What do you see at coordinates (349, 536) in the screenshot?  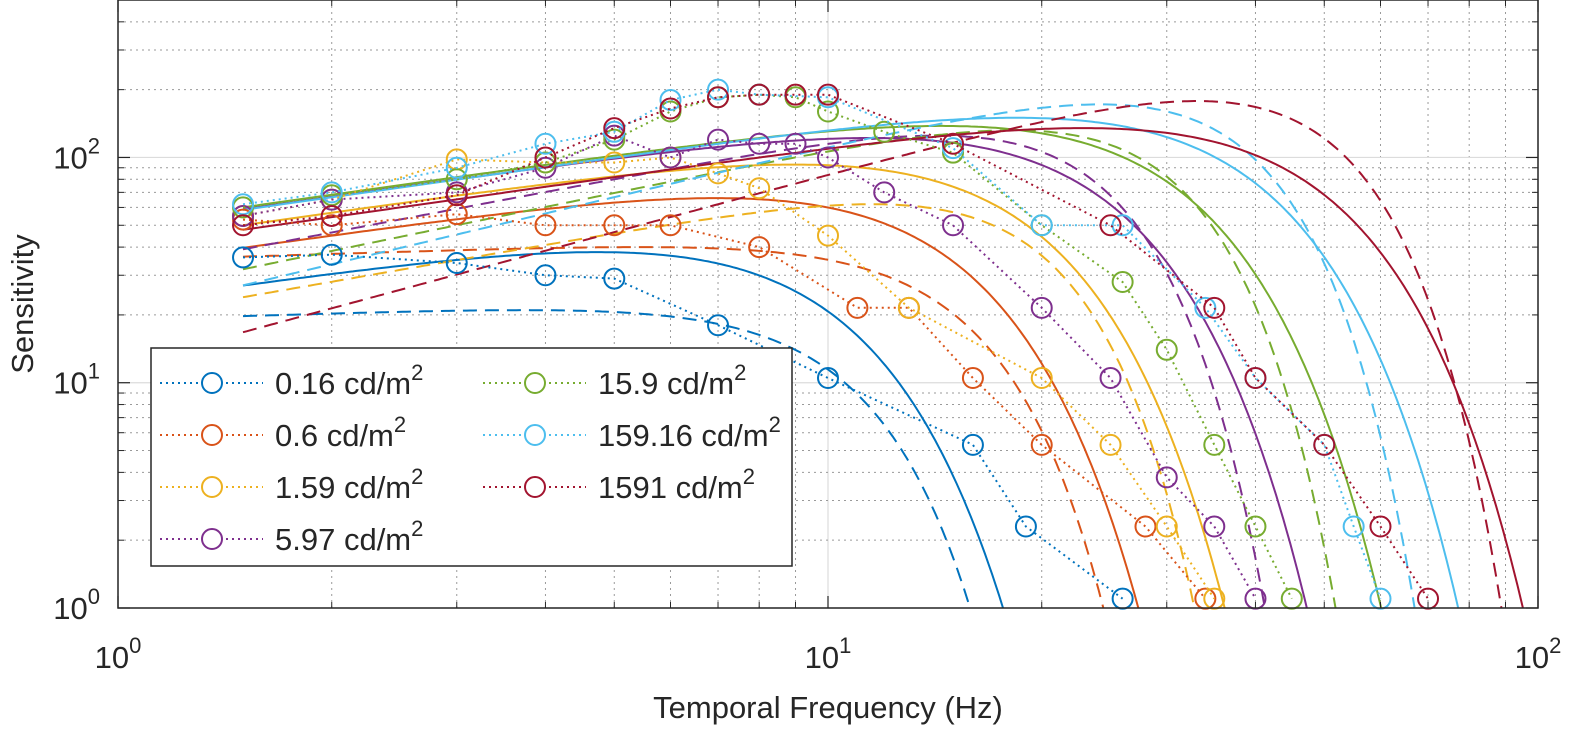 I see `legend-label: 5.97 cd/m2` at bounding box center [349, 536].